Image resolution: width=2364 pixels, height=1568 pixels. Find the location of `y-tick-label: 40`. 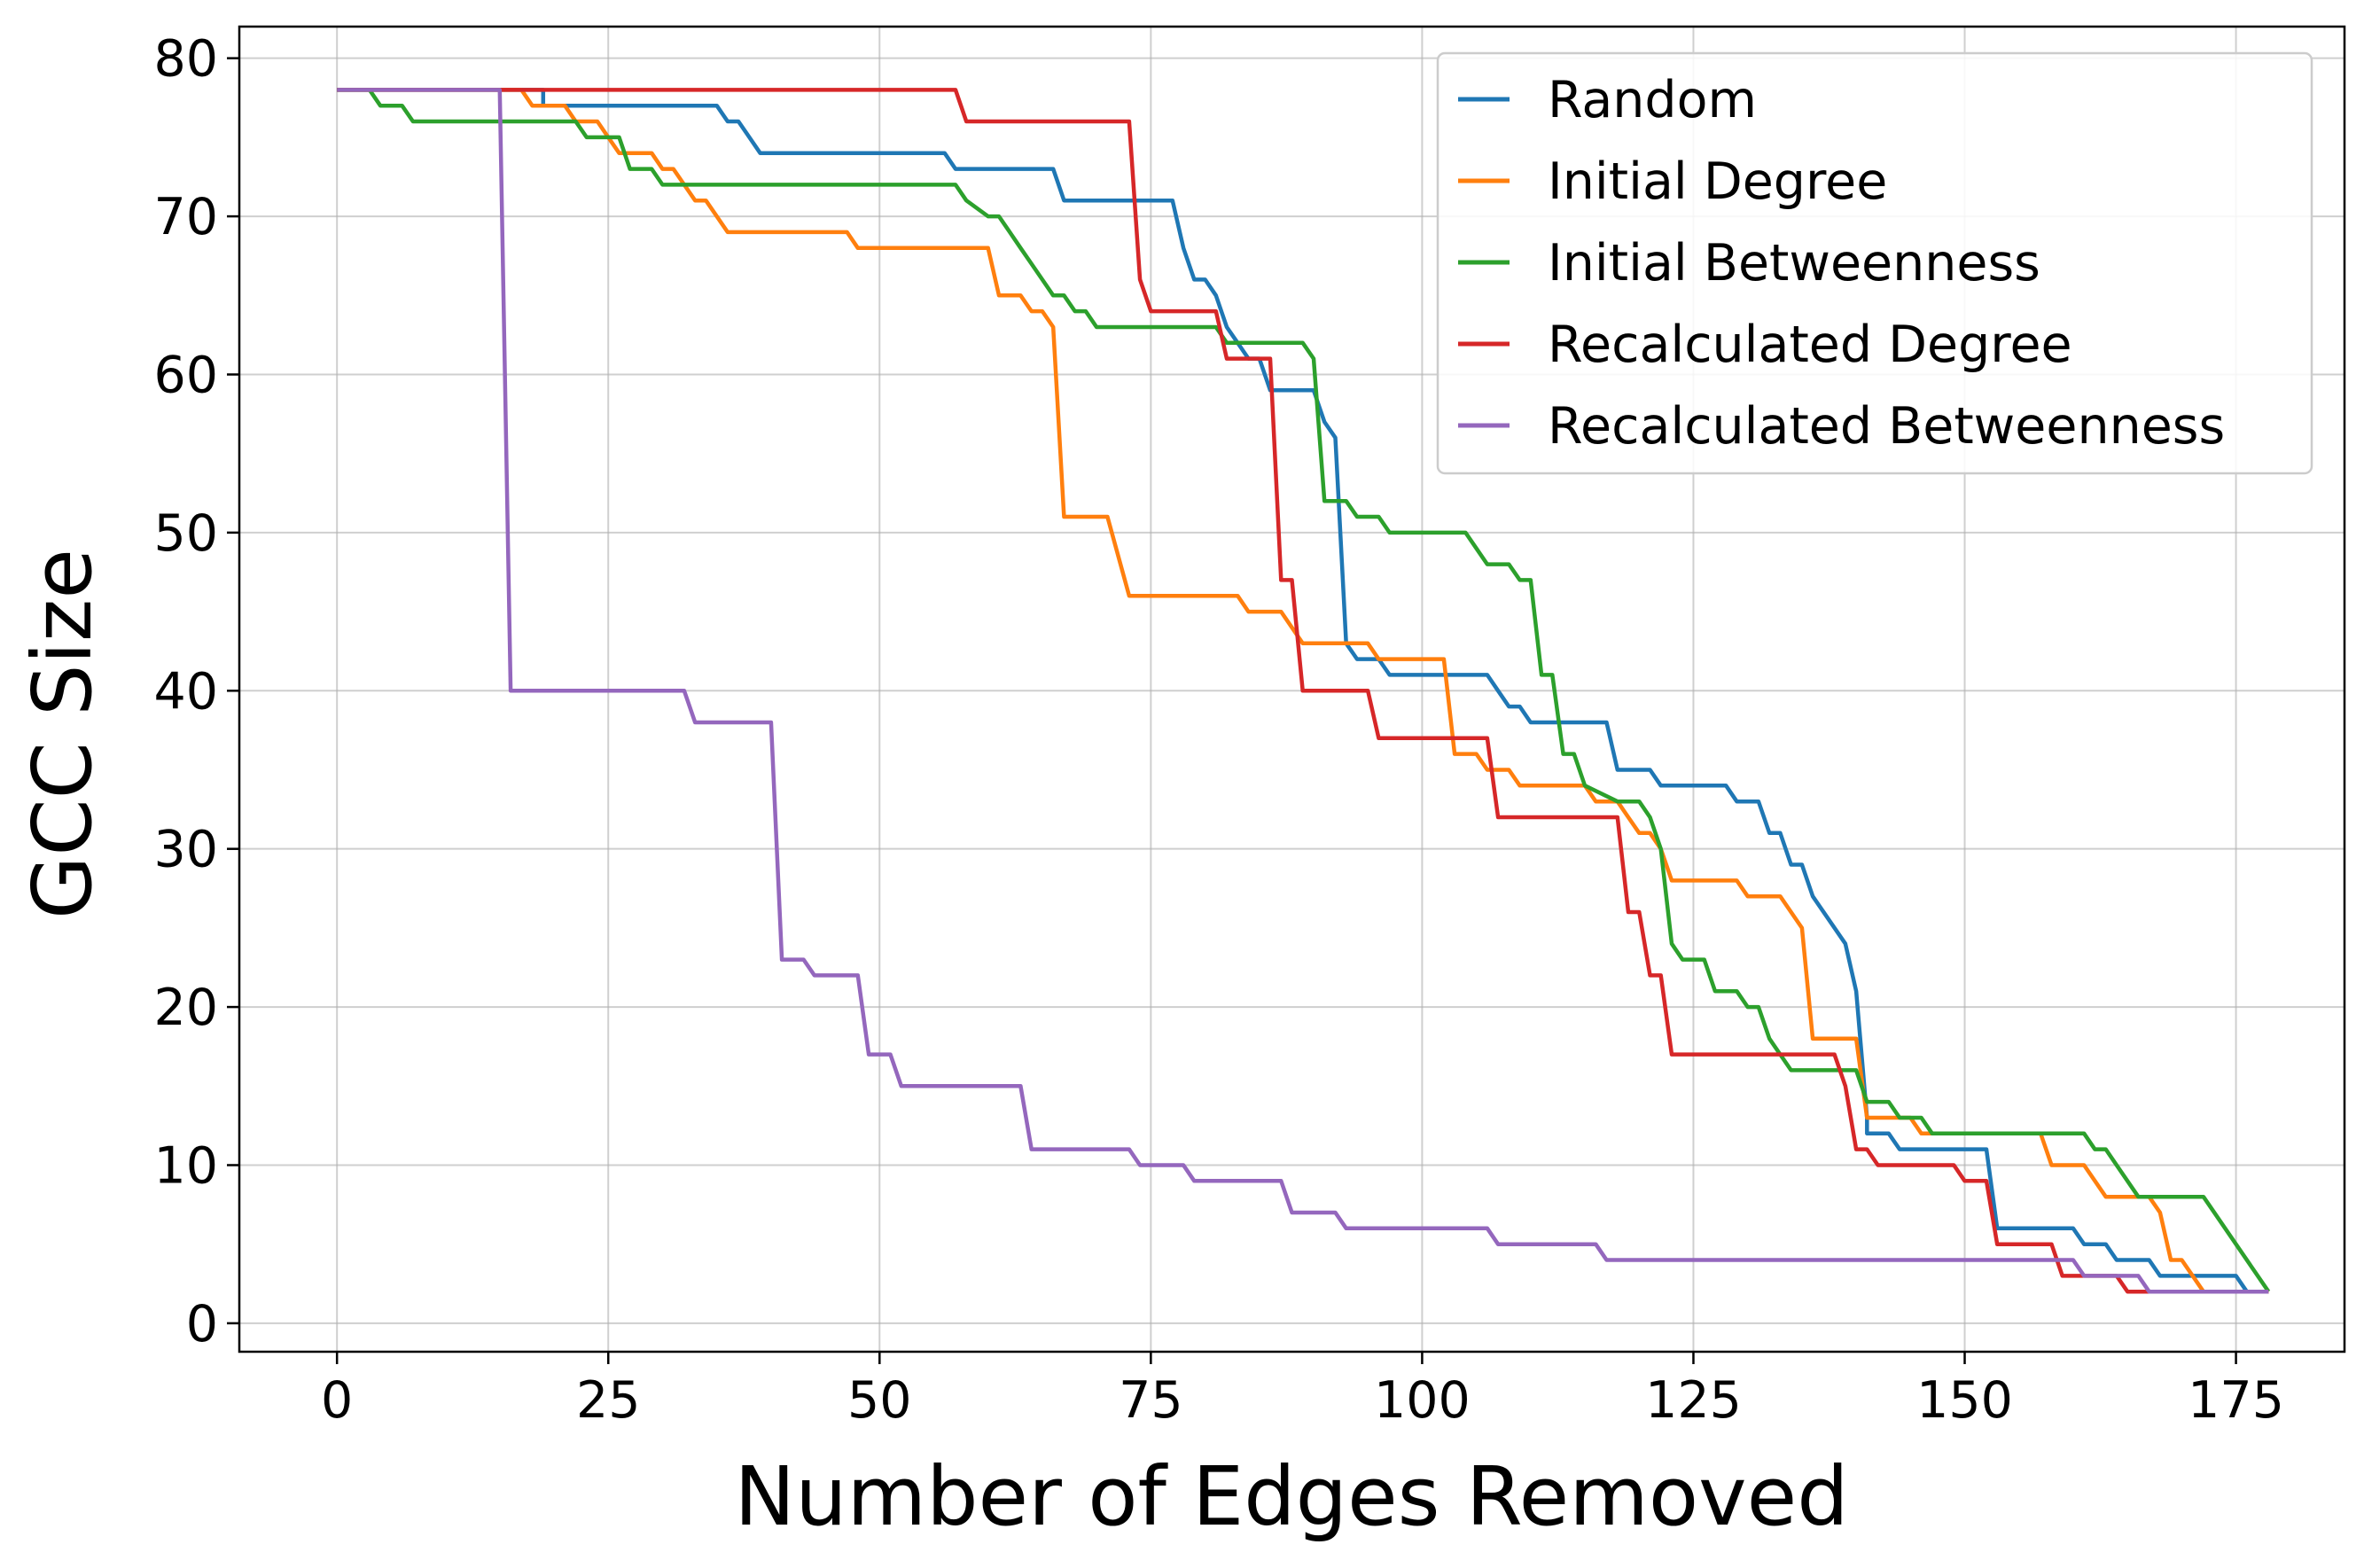

y-tick-label: 40 is located at coordinates (185, 691).